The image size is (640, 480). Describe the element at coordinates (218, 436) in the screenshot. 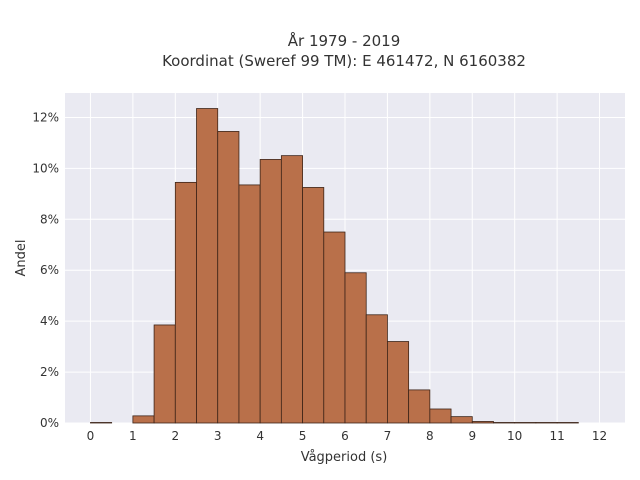

I see `x-tick-label: 3` at that location.